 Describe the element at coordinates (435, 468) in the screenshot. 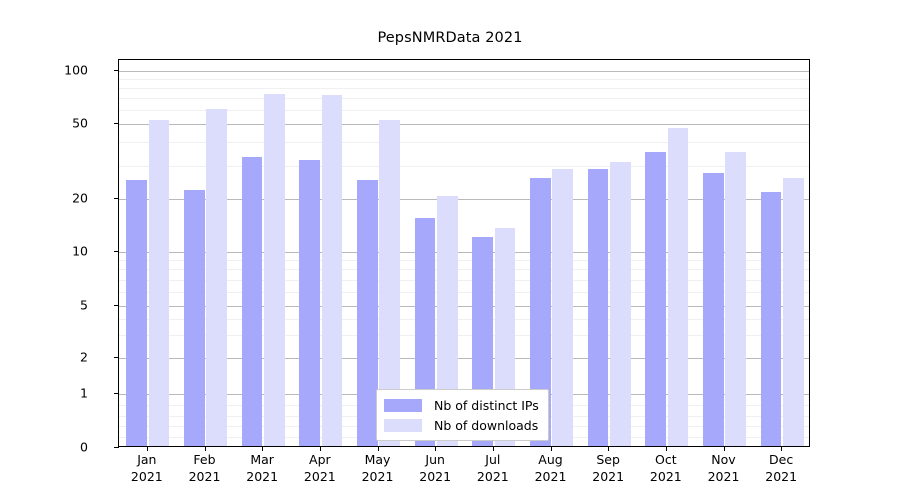

I see `x-tick-label: Jun 2021` at that location.